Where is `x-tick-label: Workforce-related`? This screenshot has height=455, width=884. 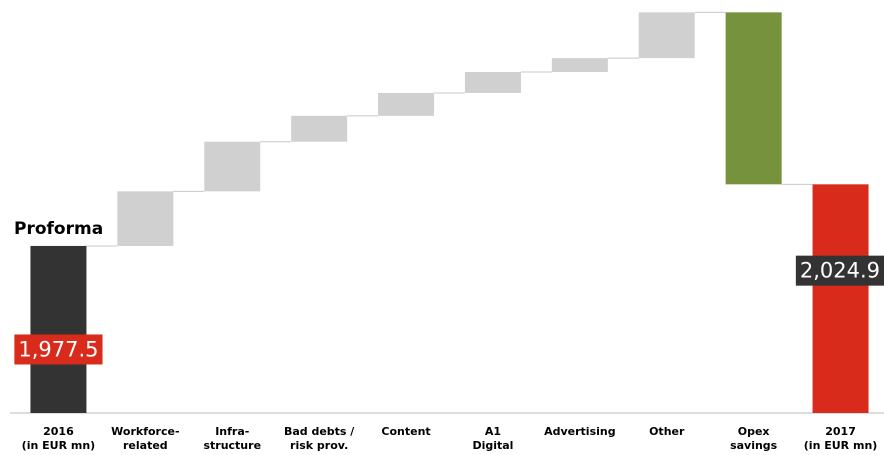
x-tick-label: Workforce-related is located at coordinates (145, 438).